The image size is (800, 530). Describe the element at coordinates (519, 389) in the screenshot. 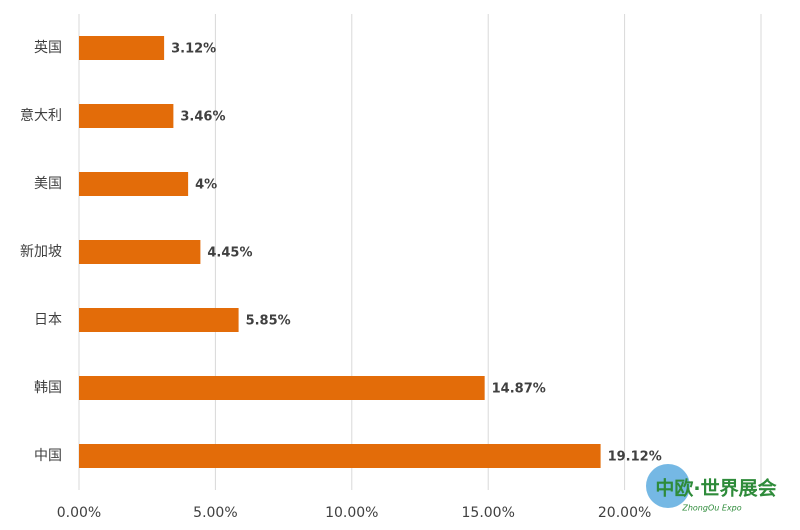

I see `value-label: 14.87%` at that location.